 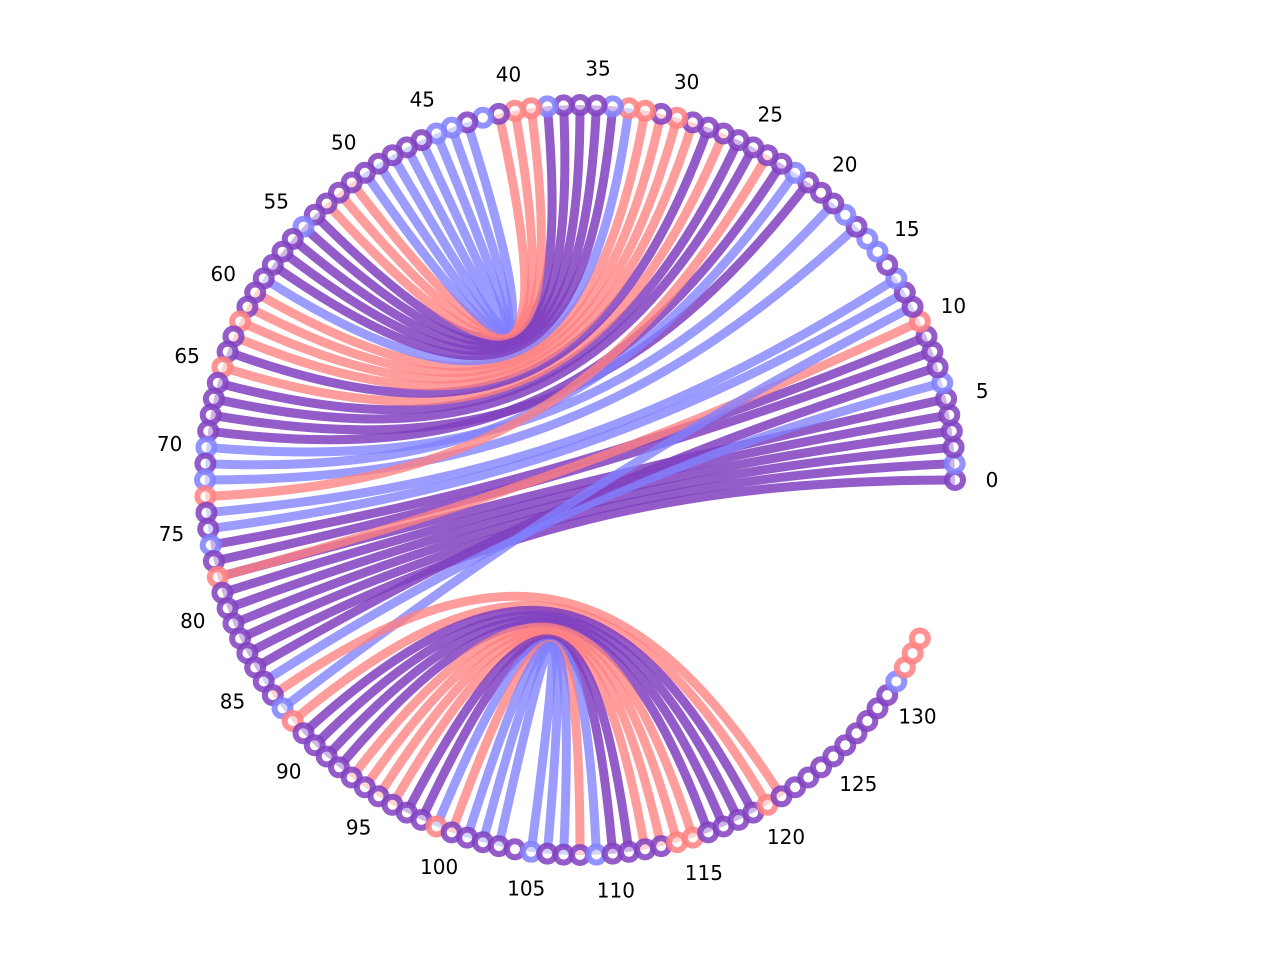 What do you see at coordinates (686, 82) in the screenshot?
I see `tick-label-30: 30` at bounding box center [686, 82].